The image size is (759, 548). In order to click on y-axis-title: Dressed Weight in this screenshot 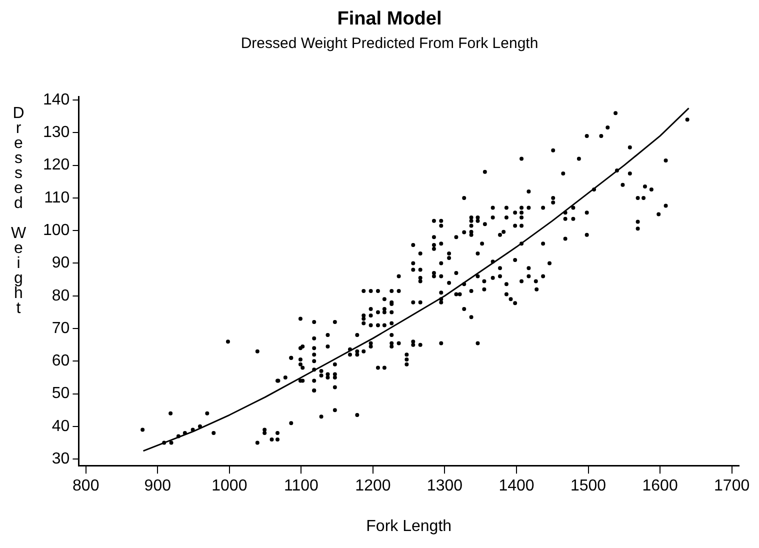, I will do `click(18, 210)`.